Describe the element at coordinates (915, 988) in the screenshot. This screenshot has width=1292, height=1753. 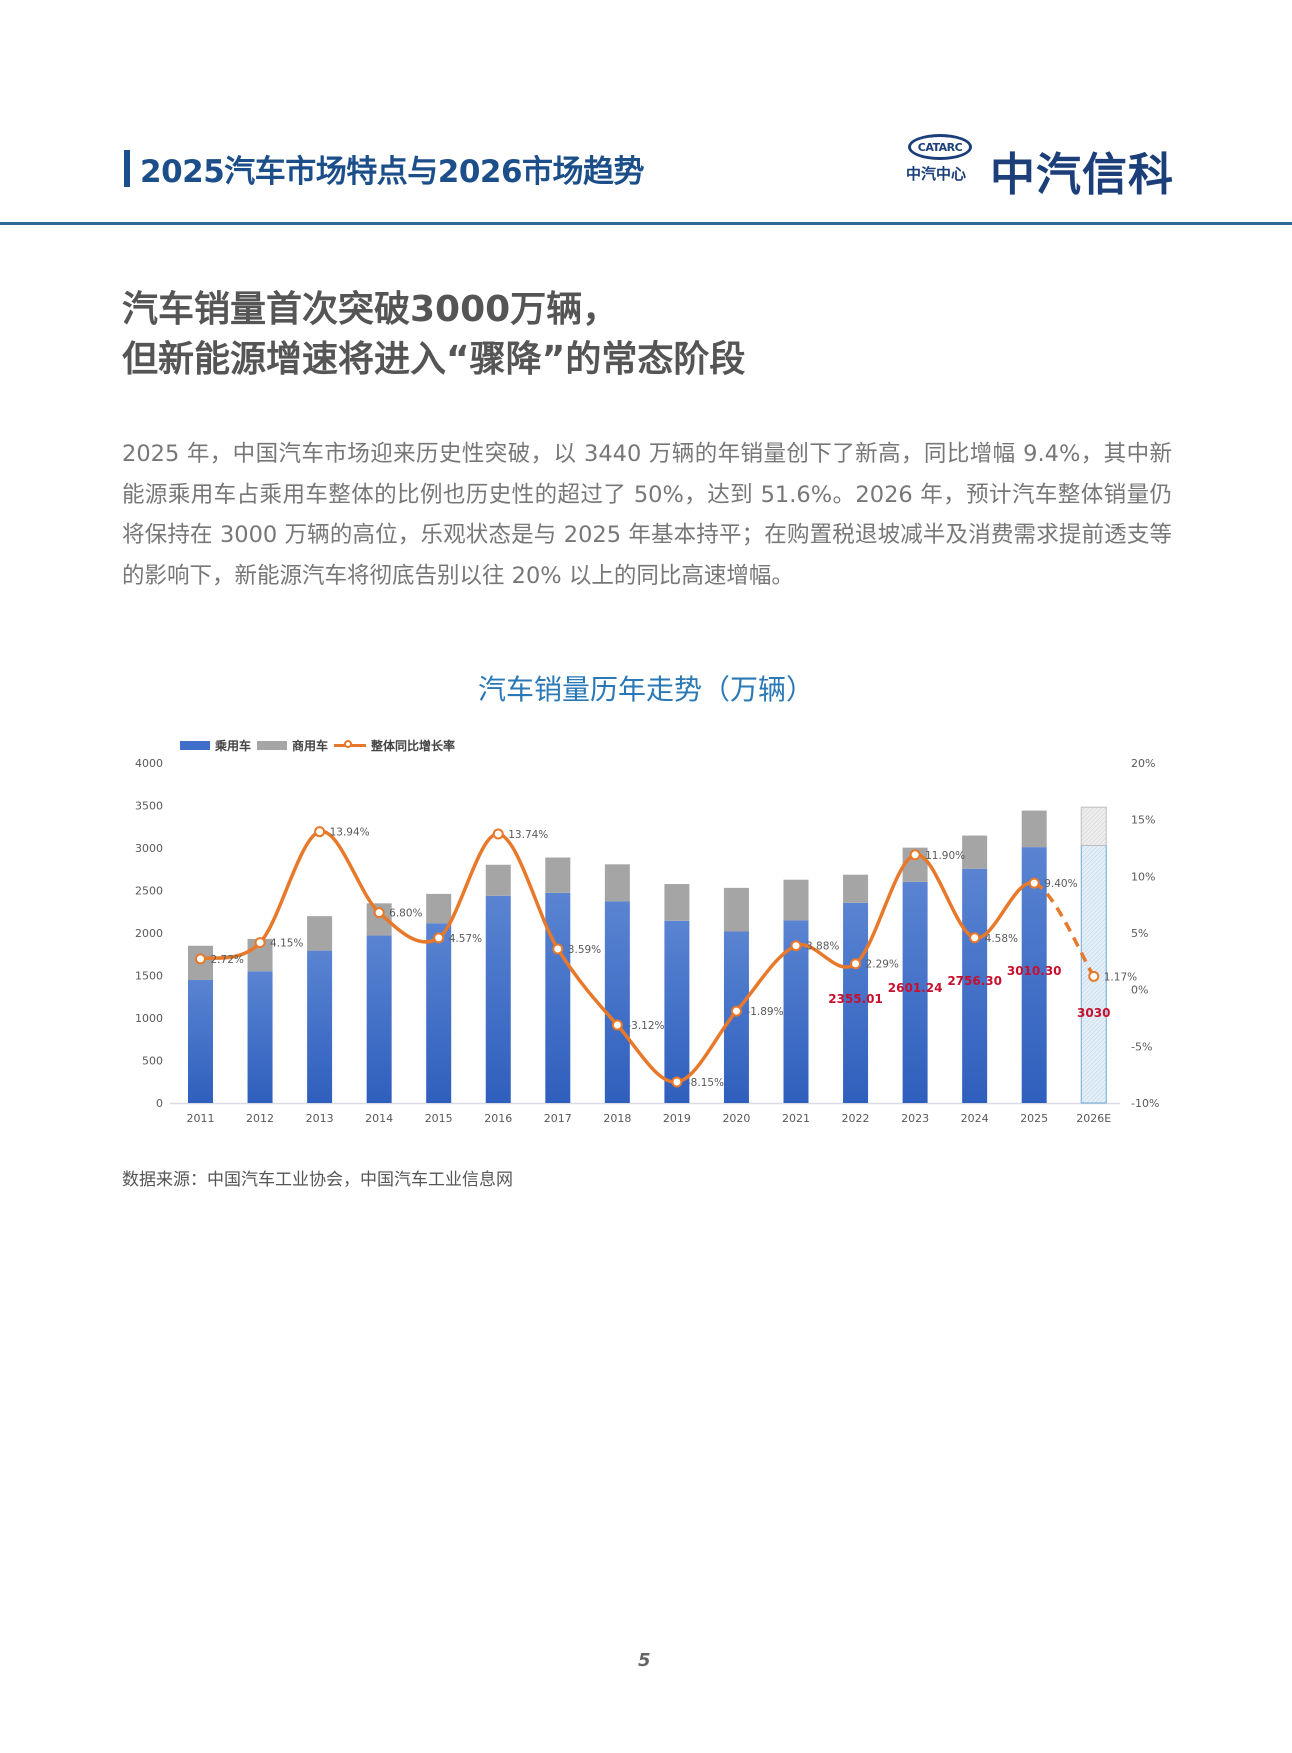
I see `passenger-value-label: 2601.24` at that location.